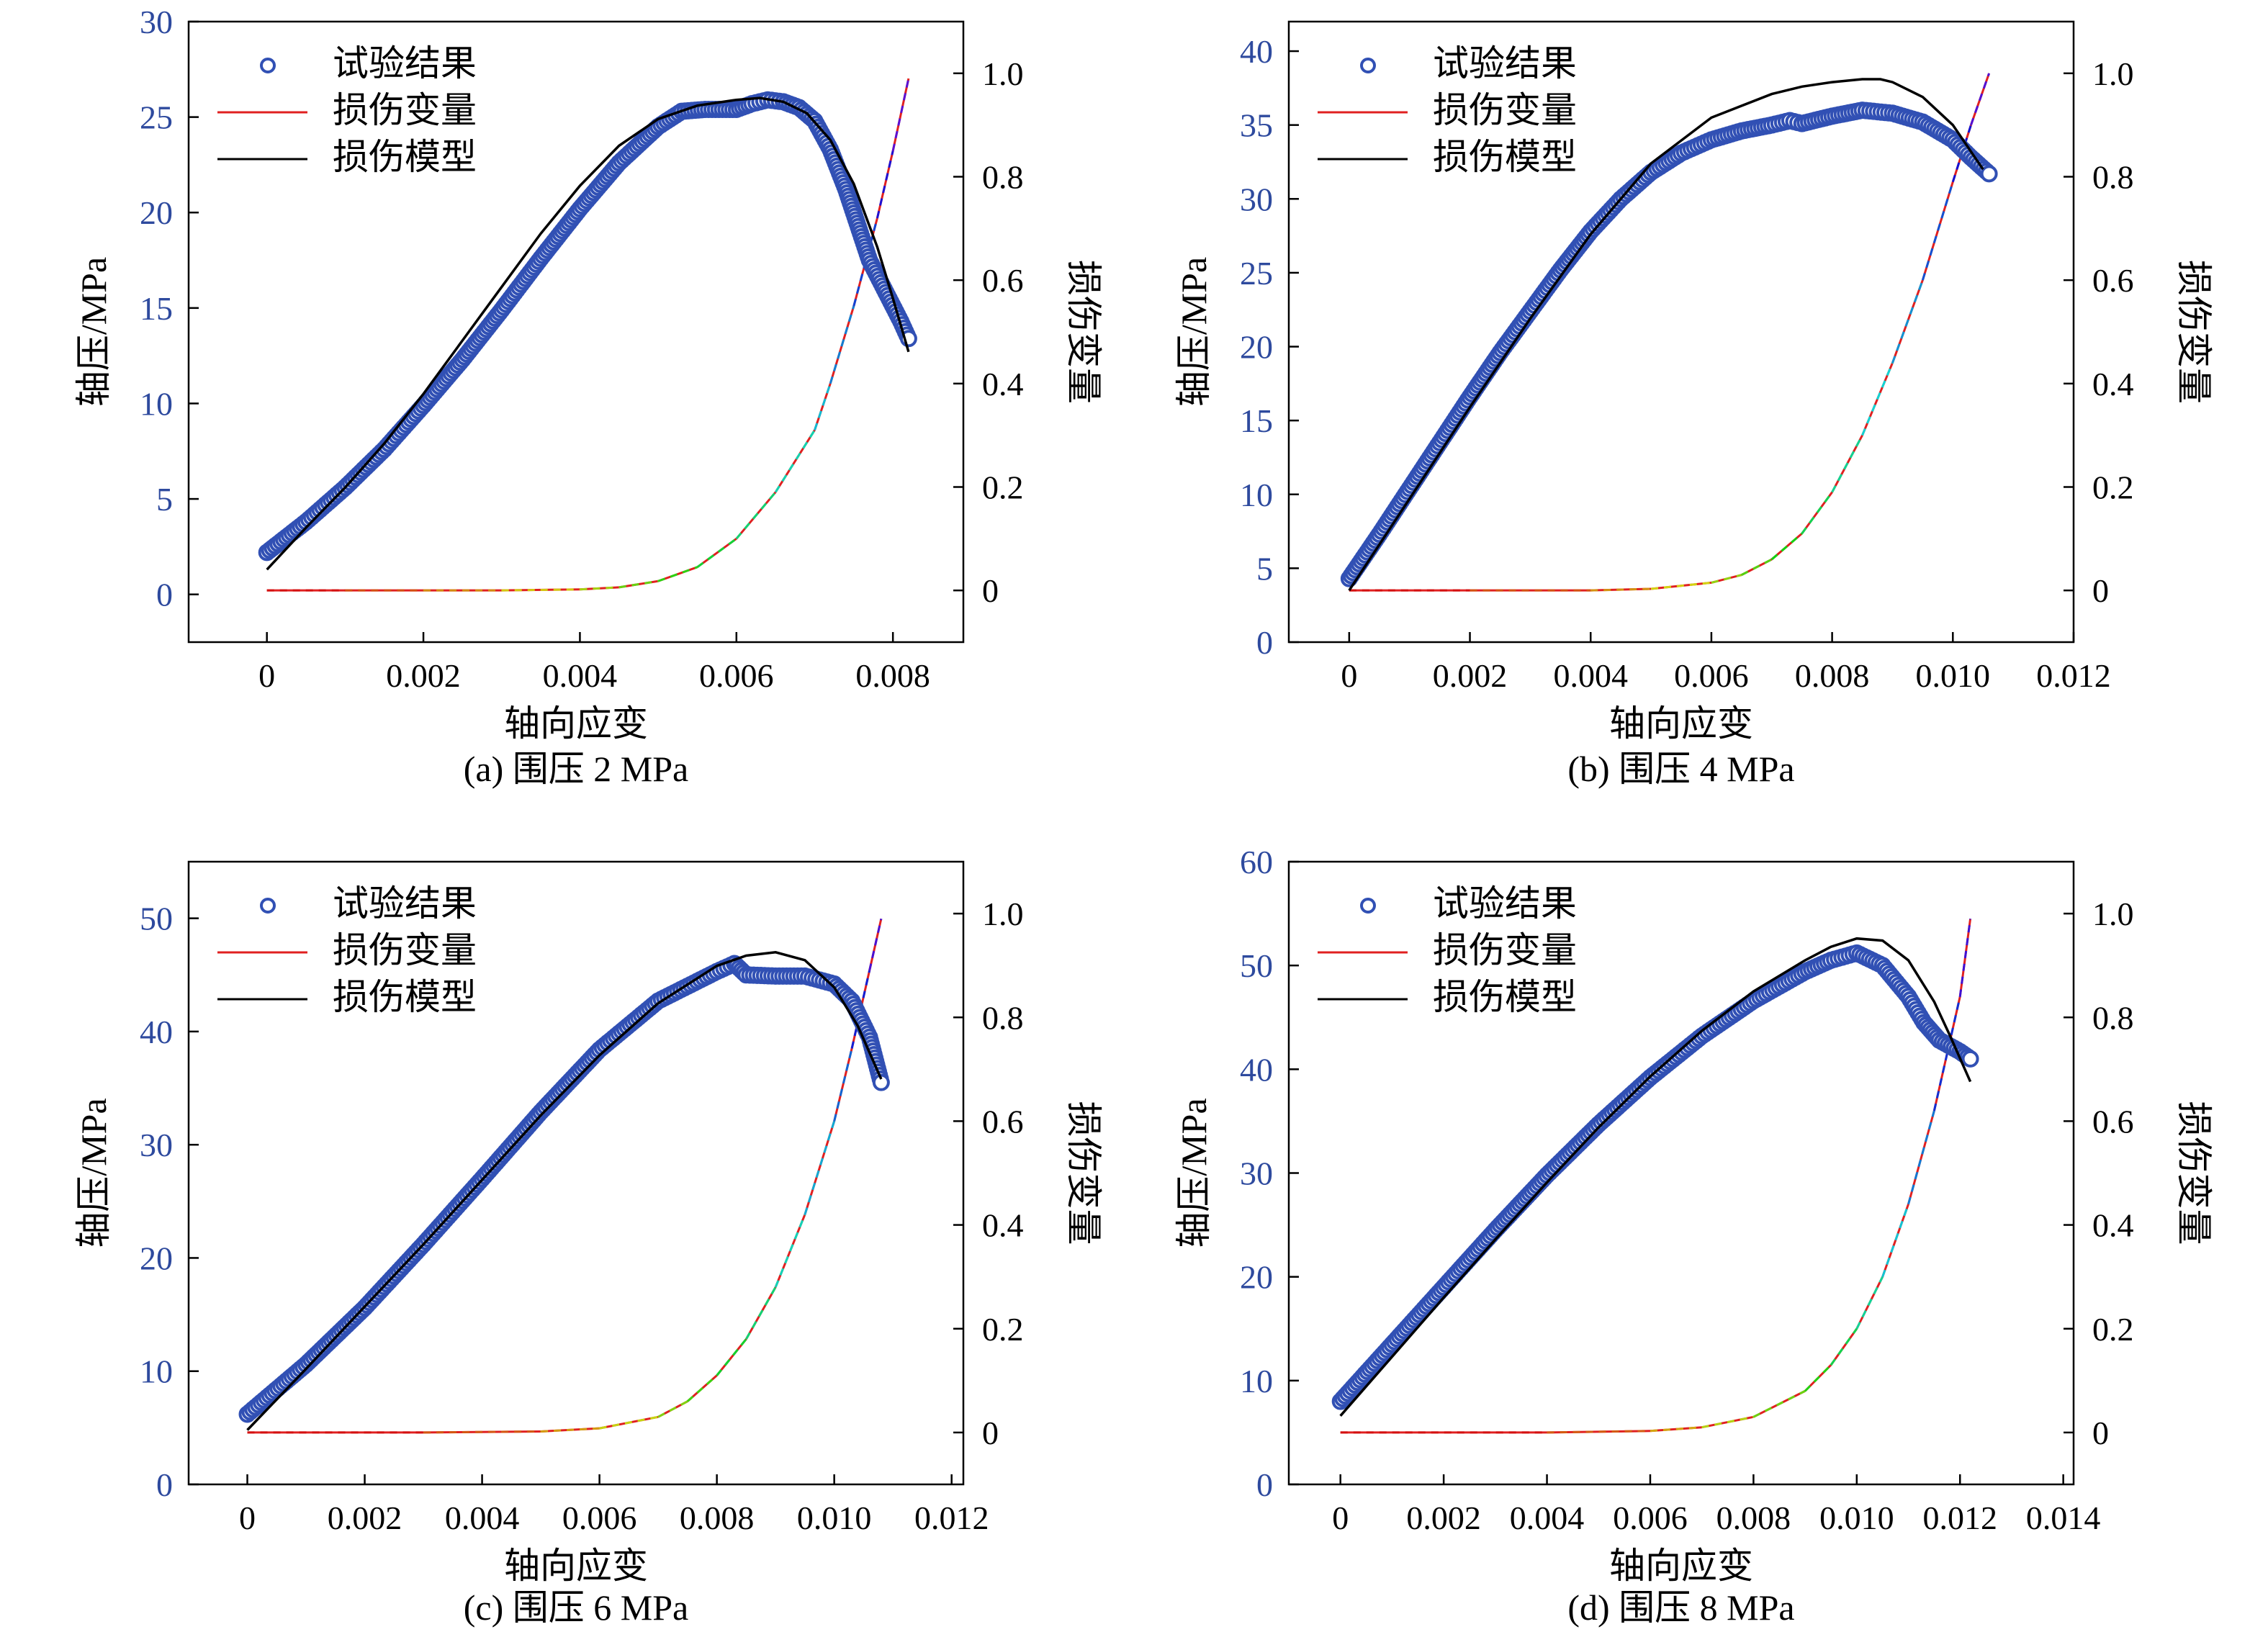 This screenshot has height=1637, width=2268. Describe the element at coordinates (576, 769) in the screenshot. I see `panel-caption: (a) 围压 2 MPa` at that location.